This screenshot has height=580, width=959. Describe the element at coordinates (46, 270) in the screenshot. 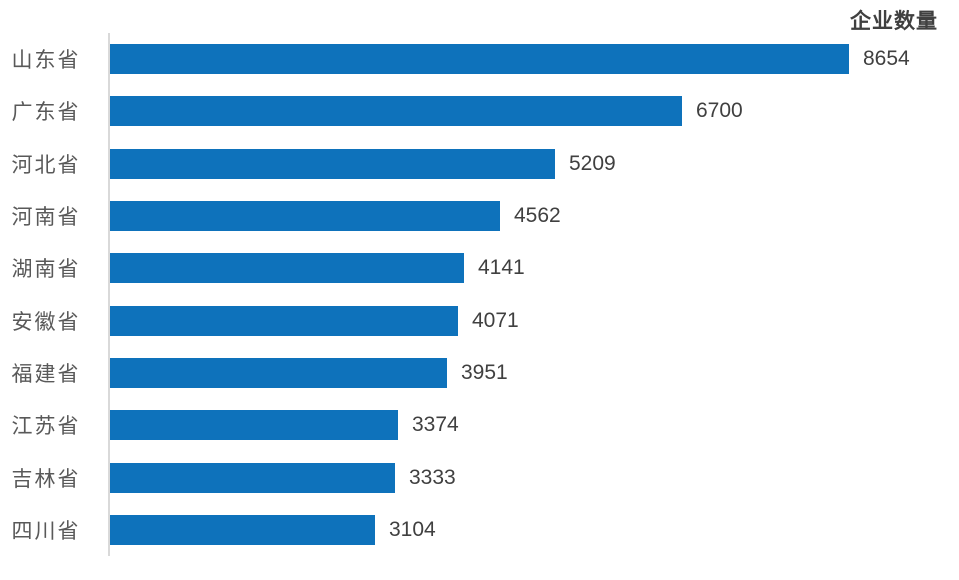

I see `category-label: 湖南省` at that location.